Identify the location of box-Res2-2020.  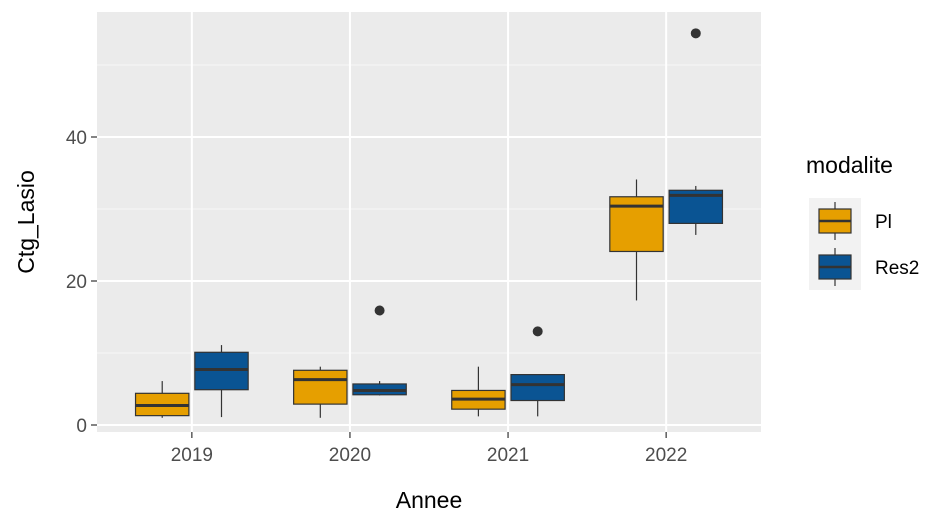
(379, 350).